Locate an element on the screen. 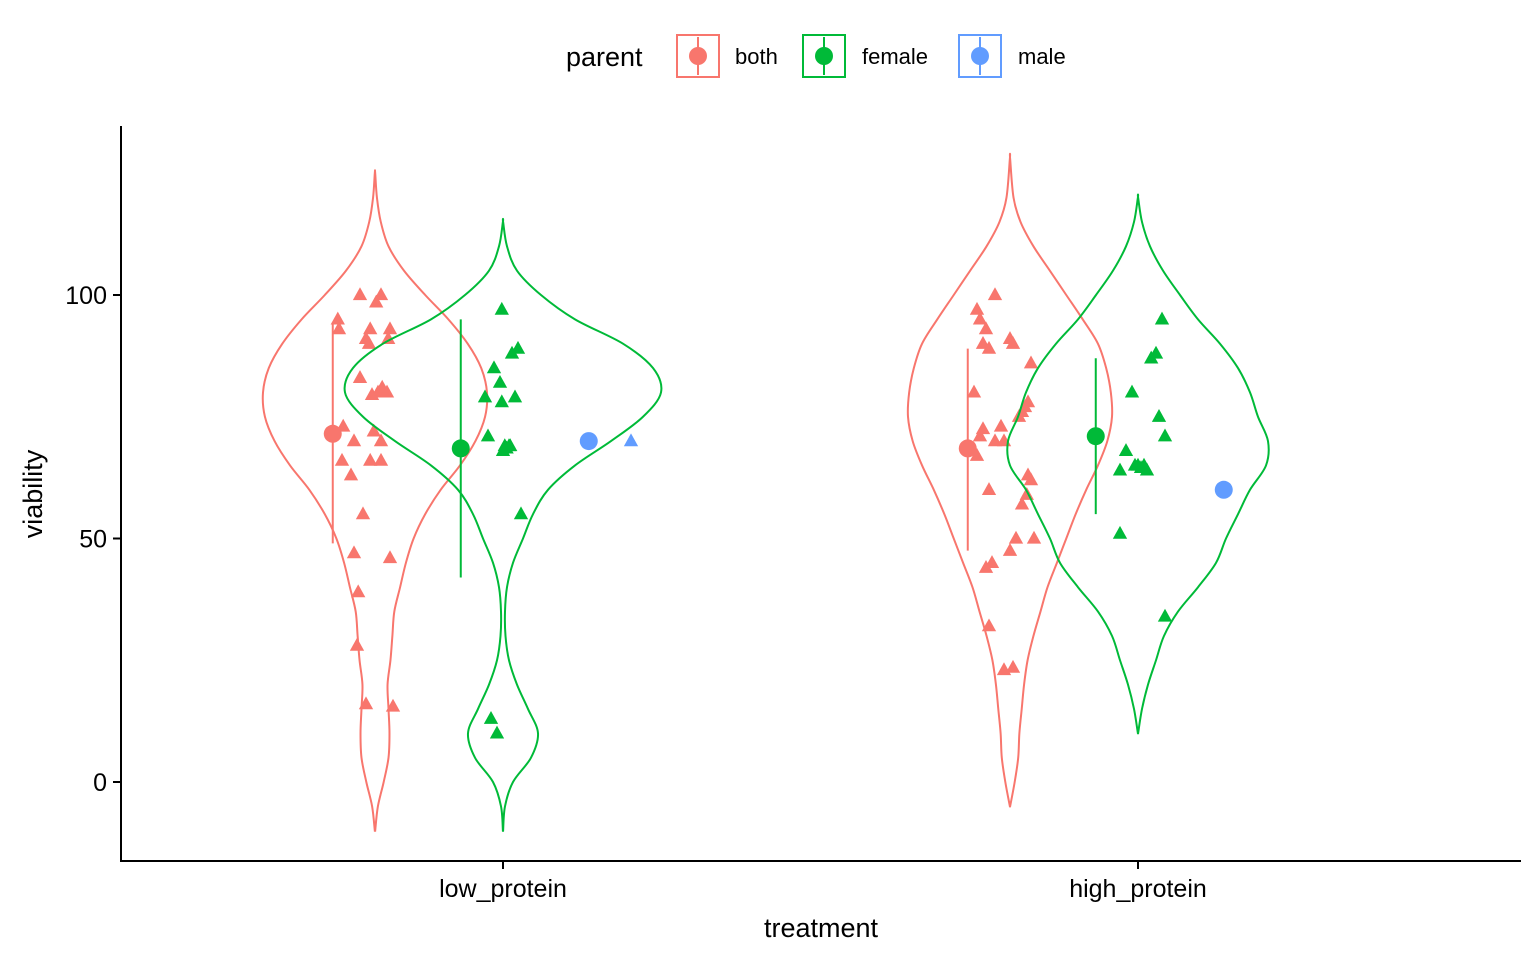 This screenshot has width=1536, height=960. legend-label-female: female is located at coordinates (895, 56).